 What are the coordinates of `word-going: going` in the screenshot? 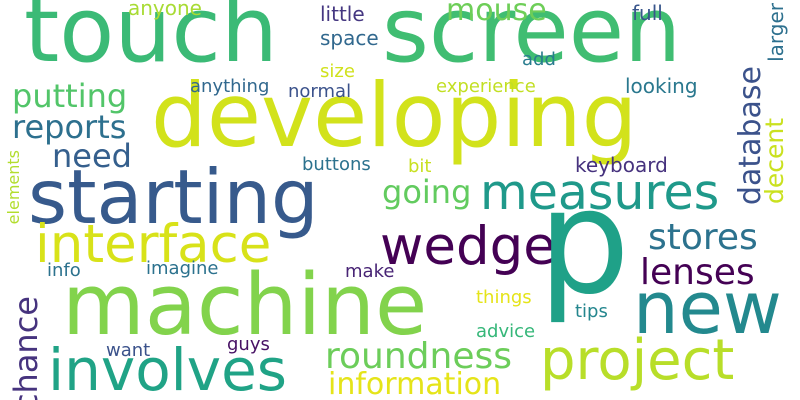 It's located at (427, 192).